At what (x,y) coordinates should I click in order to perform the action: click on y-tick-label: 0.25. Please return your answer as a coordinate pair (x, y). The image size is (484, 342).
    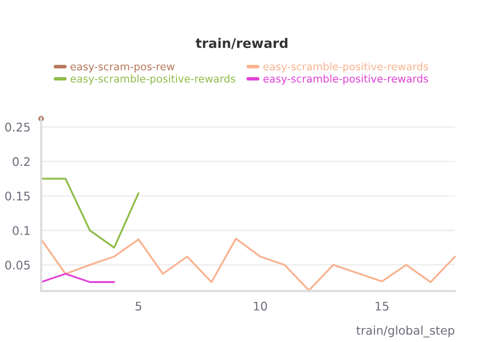
    Looking at the image, I should click on (17, 127).